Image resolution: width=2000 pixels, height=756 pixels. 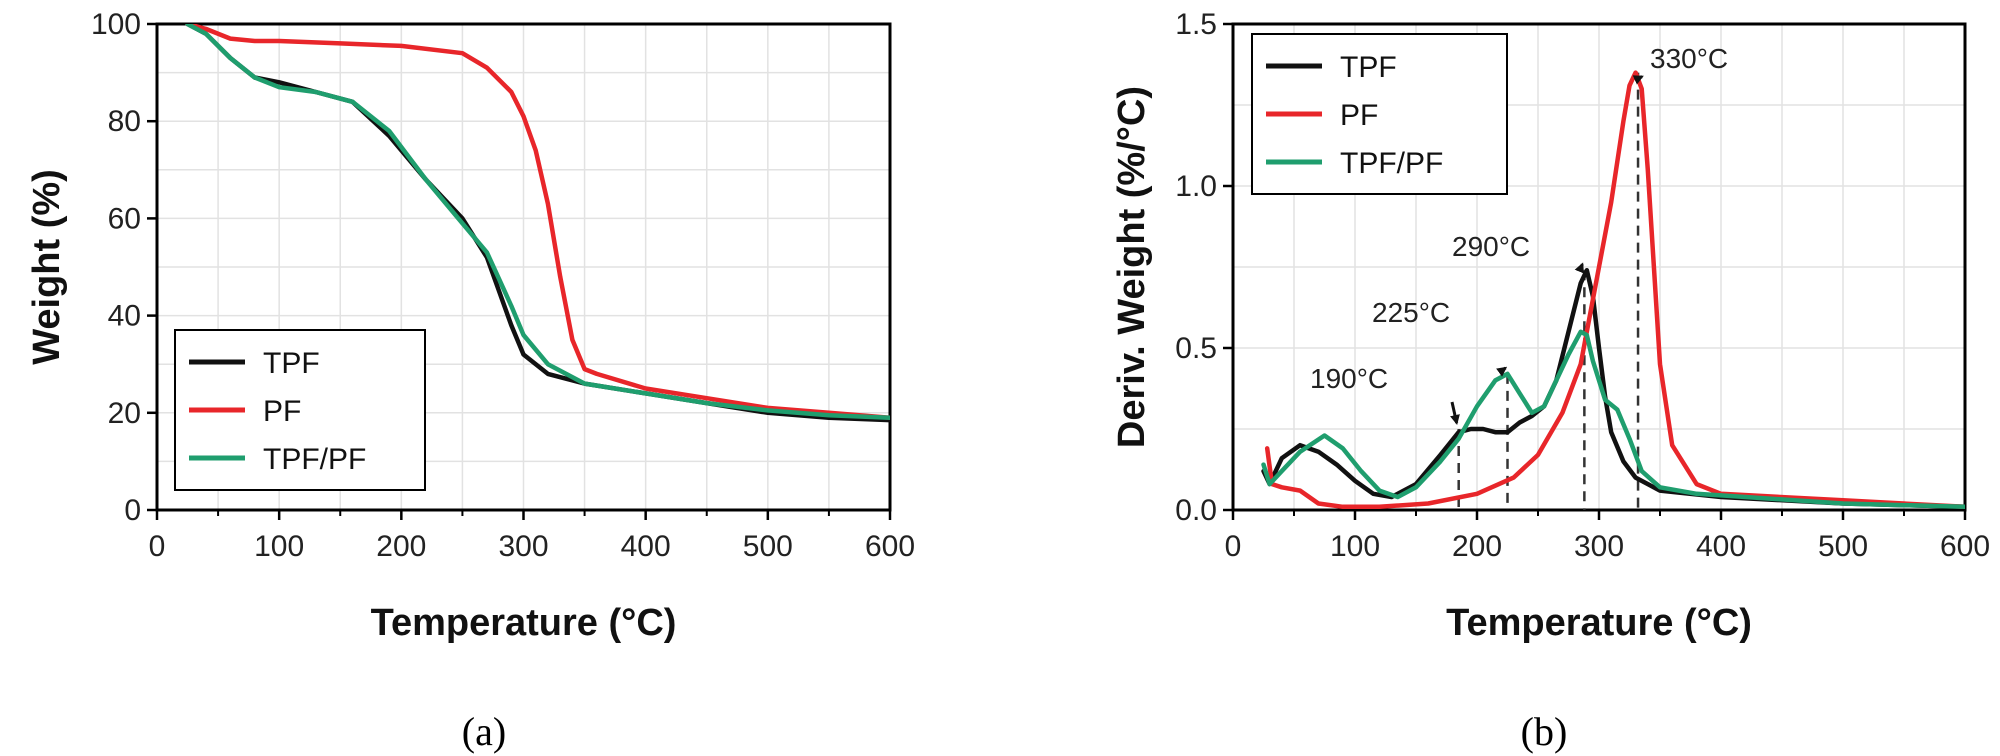 What do you see at coordinates (1196, 510) in the screenshot?
I see `y-tick-label: 0.0` at bounding box center [1196, 510].